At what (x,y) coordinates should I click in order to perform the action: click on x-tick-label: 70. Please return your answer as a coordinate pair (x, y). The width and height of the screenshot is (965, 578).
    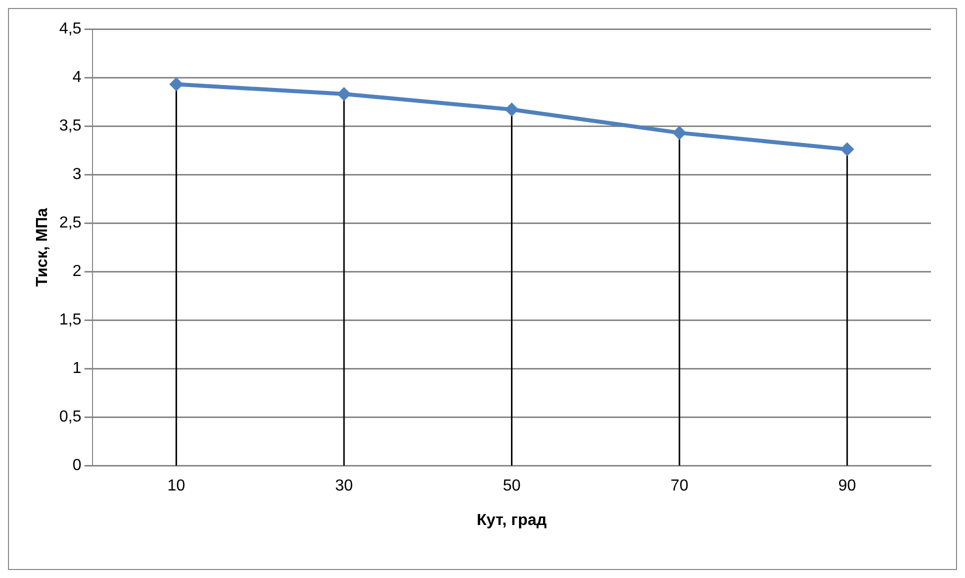
    Looking at the image, I should click on (679, 486).